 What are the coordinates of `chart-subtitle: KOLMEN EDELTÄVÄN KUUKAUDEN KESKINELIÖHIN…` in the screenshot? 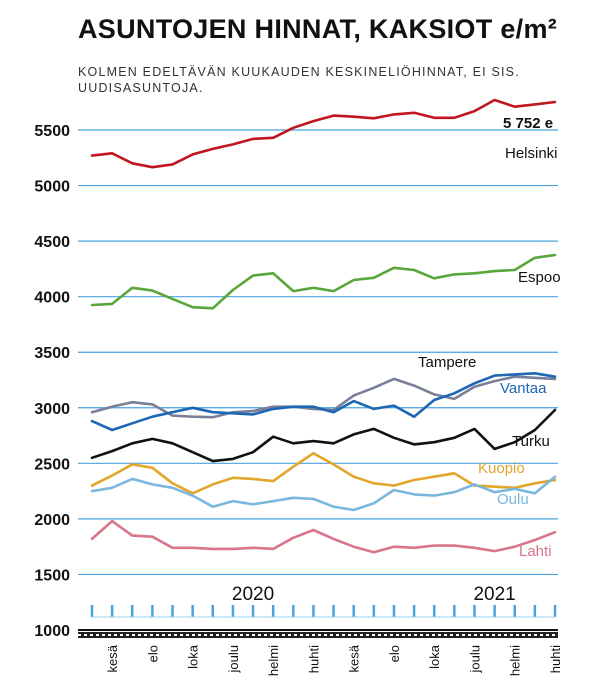 It's located at (299, 80).